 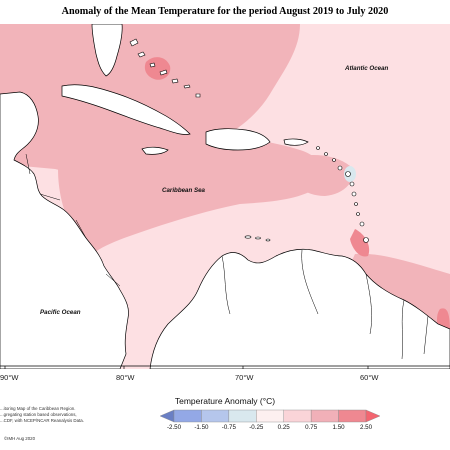 I want to click on anomaly-zone-east, so click(x=319, y=175).